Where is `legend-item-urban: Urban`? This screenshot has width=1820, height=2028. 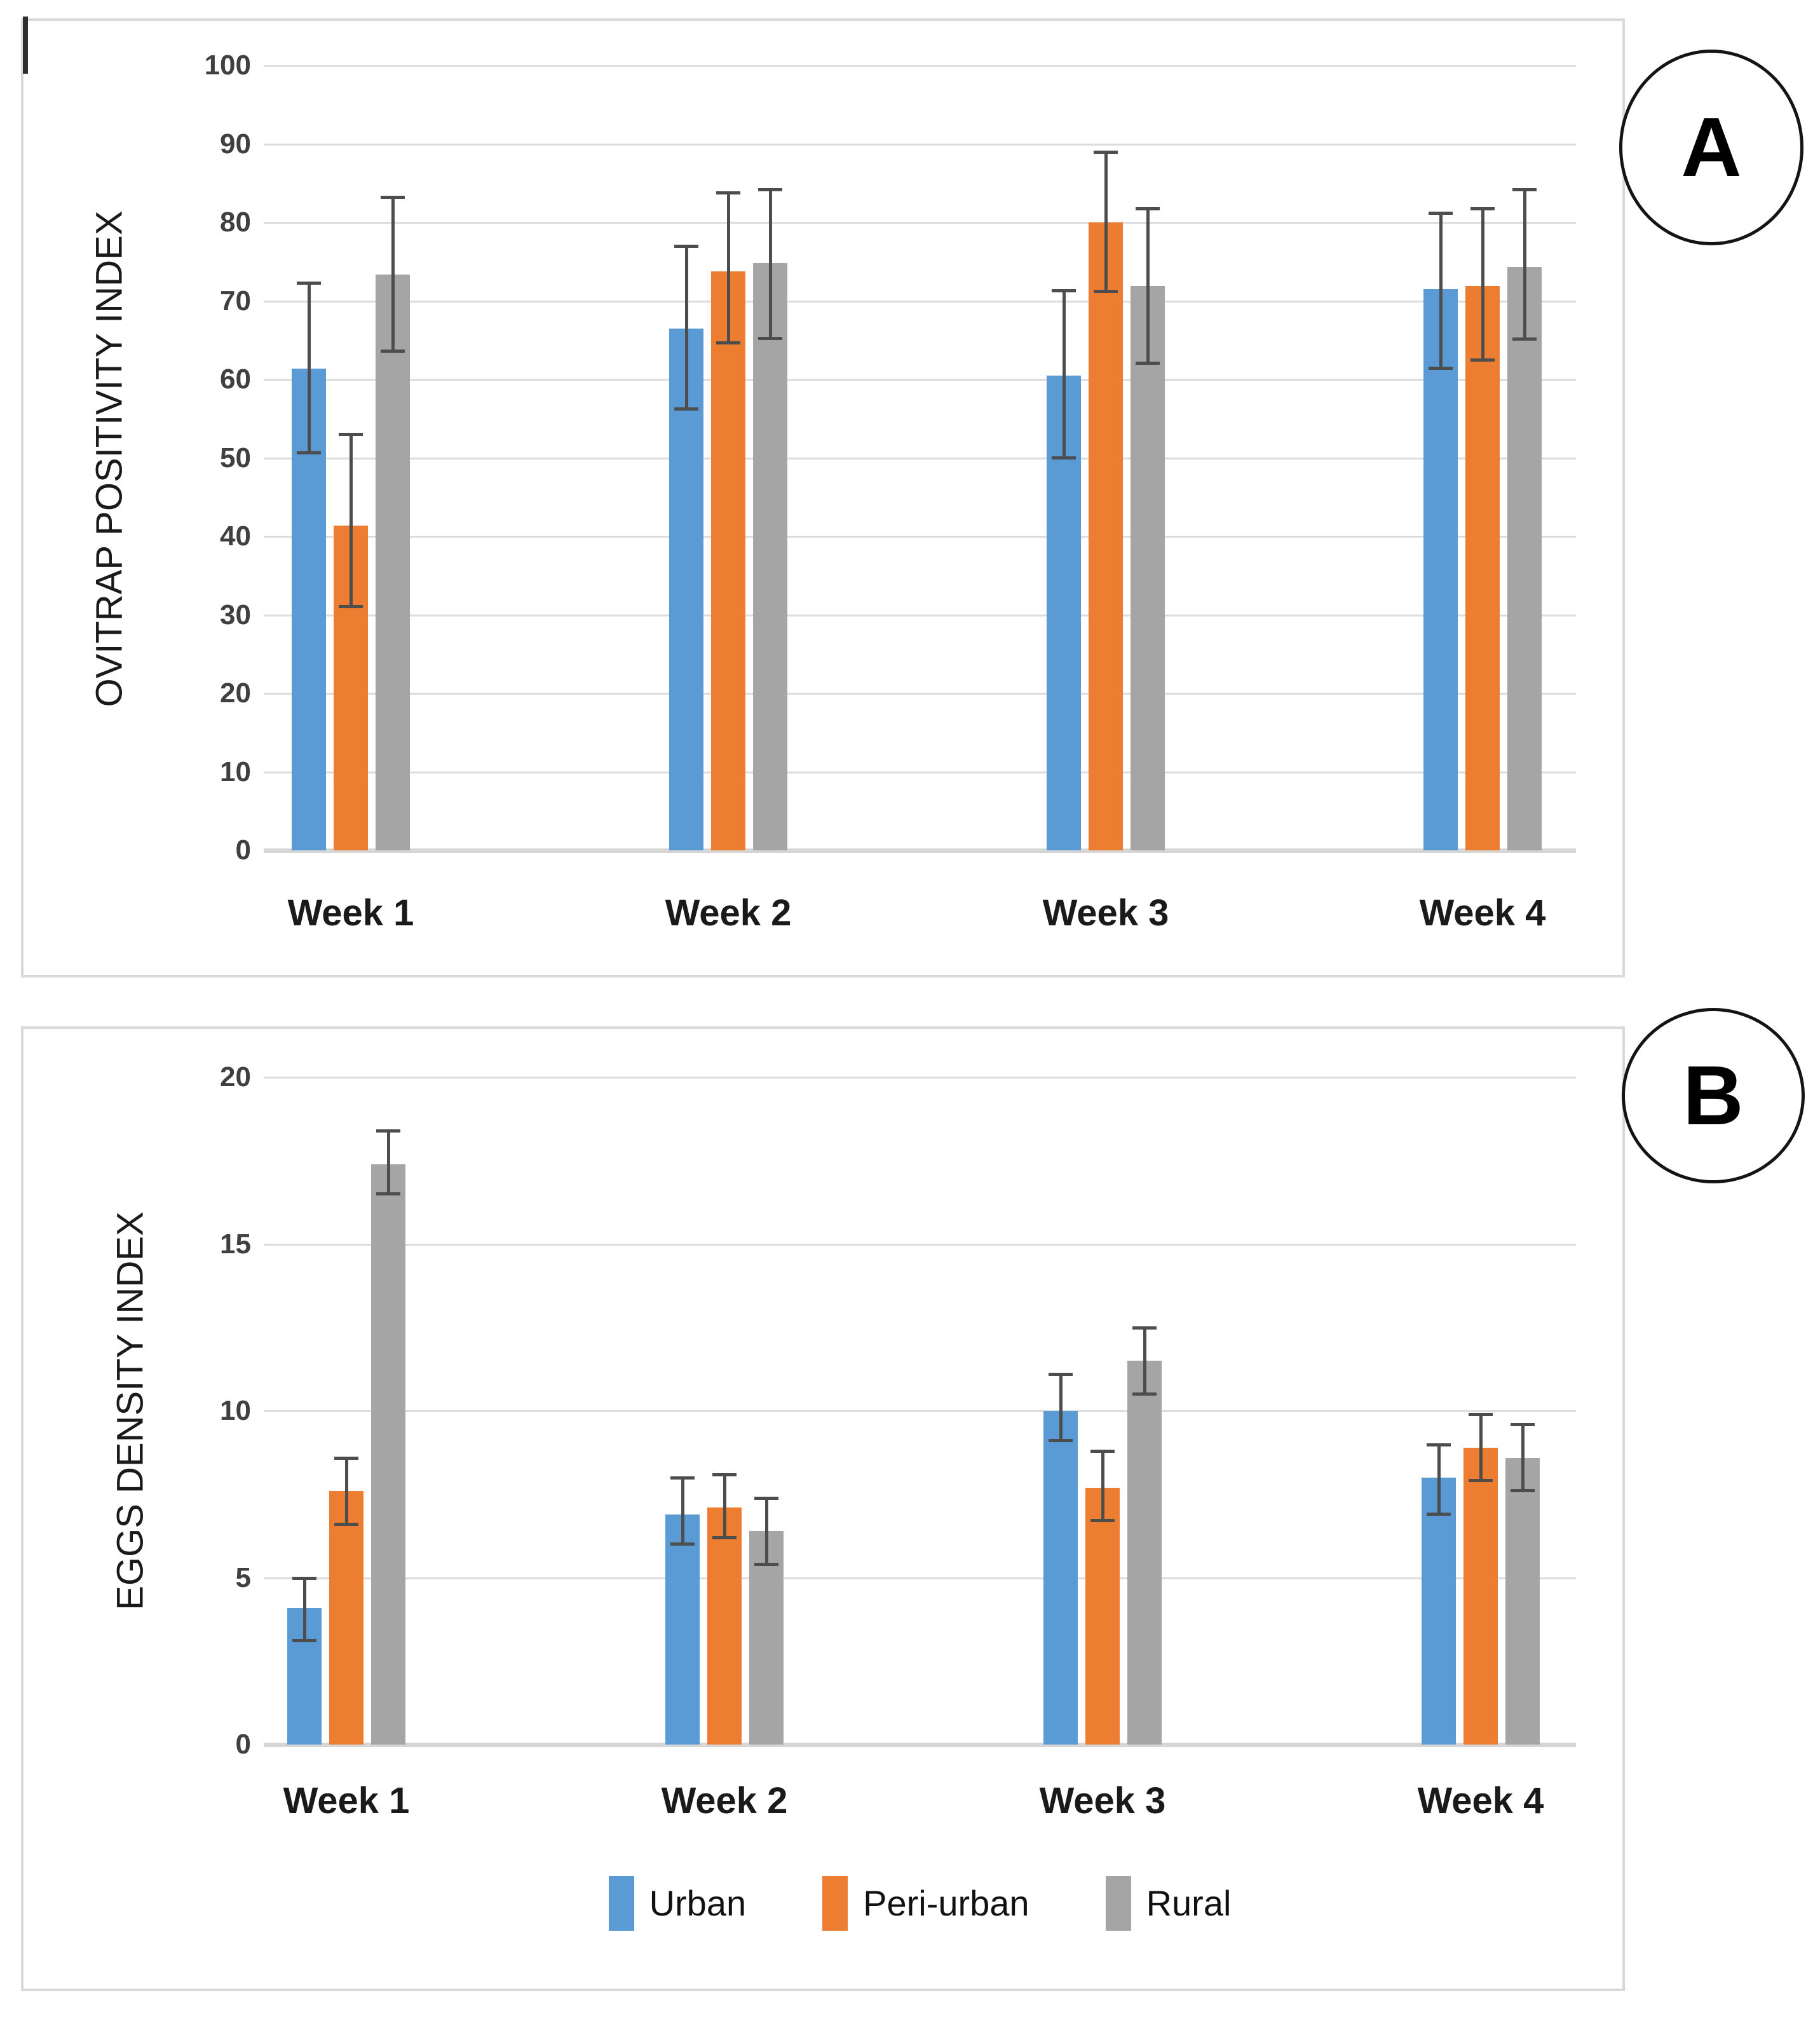
legend-item-urban: Urban is located at coordinates (677, 1904).